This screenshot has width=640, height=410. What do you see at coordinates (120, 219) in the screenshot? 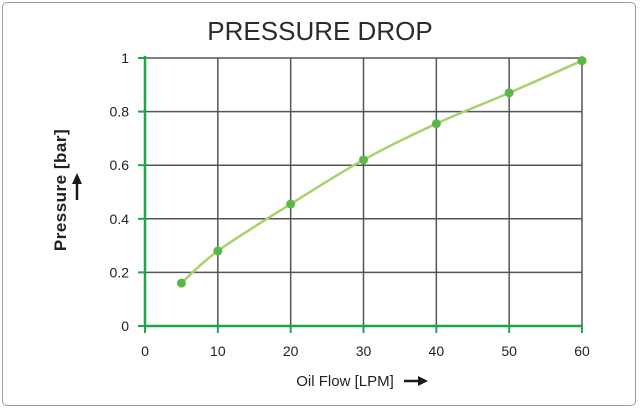
I see `y-tick-label: 0.4` at bounding box center [120, 219].